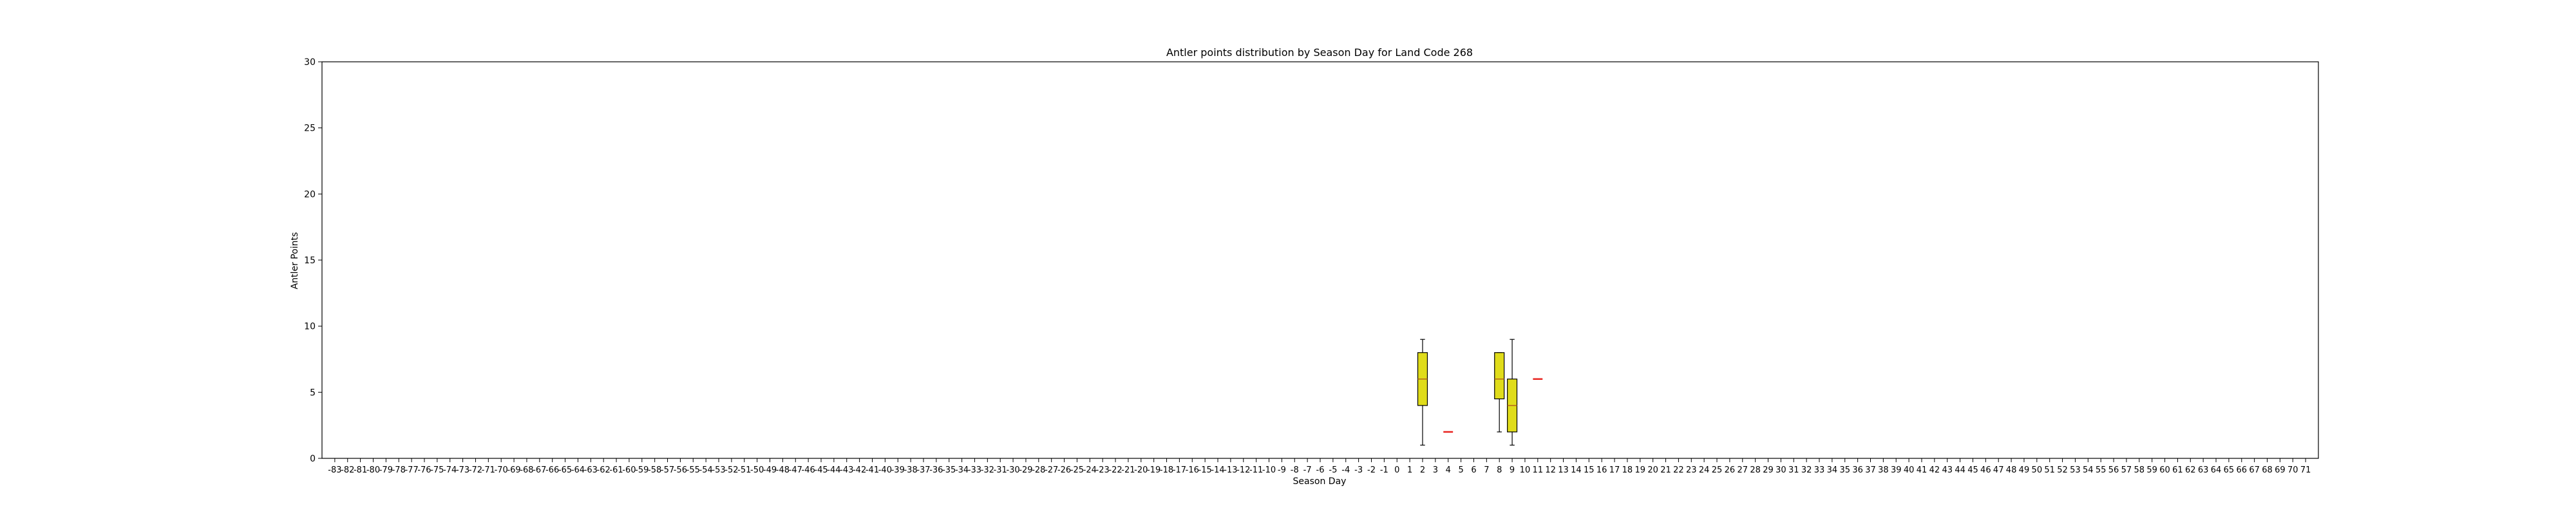  Describe the element at coordinates (859, 470) in the screenshot. I see `x-tick-label: -42` at that location.